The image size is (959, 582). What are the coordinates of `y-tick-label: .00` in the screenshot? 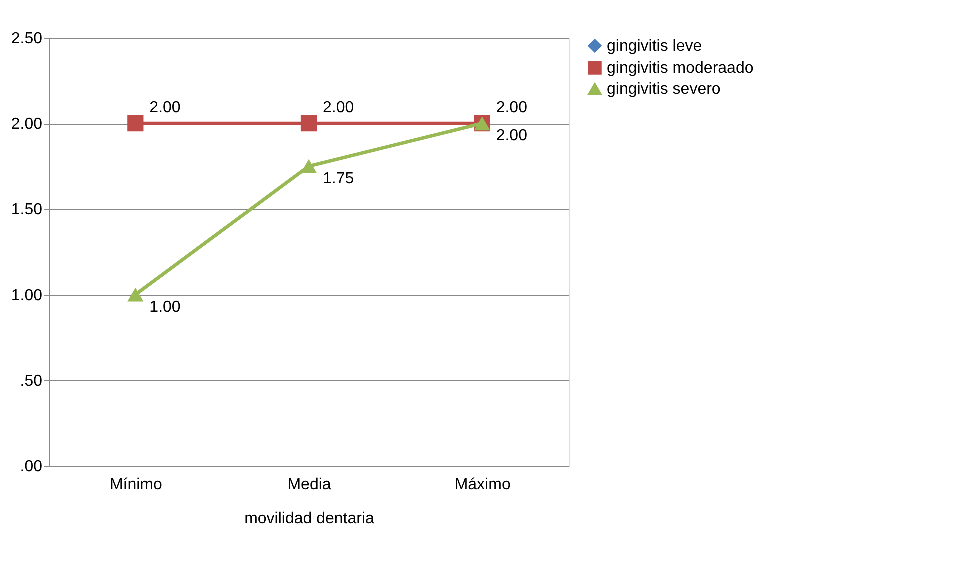 It's located at (31, 467).